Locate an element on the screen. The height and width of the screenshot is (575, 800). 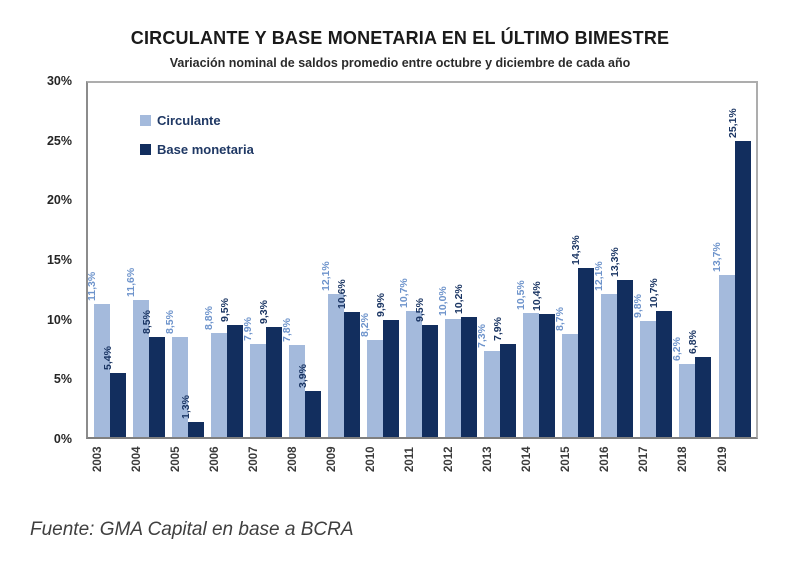
x-cell-2016: 2016 is located at coordinates (617, 467).